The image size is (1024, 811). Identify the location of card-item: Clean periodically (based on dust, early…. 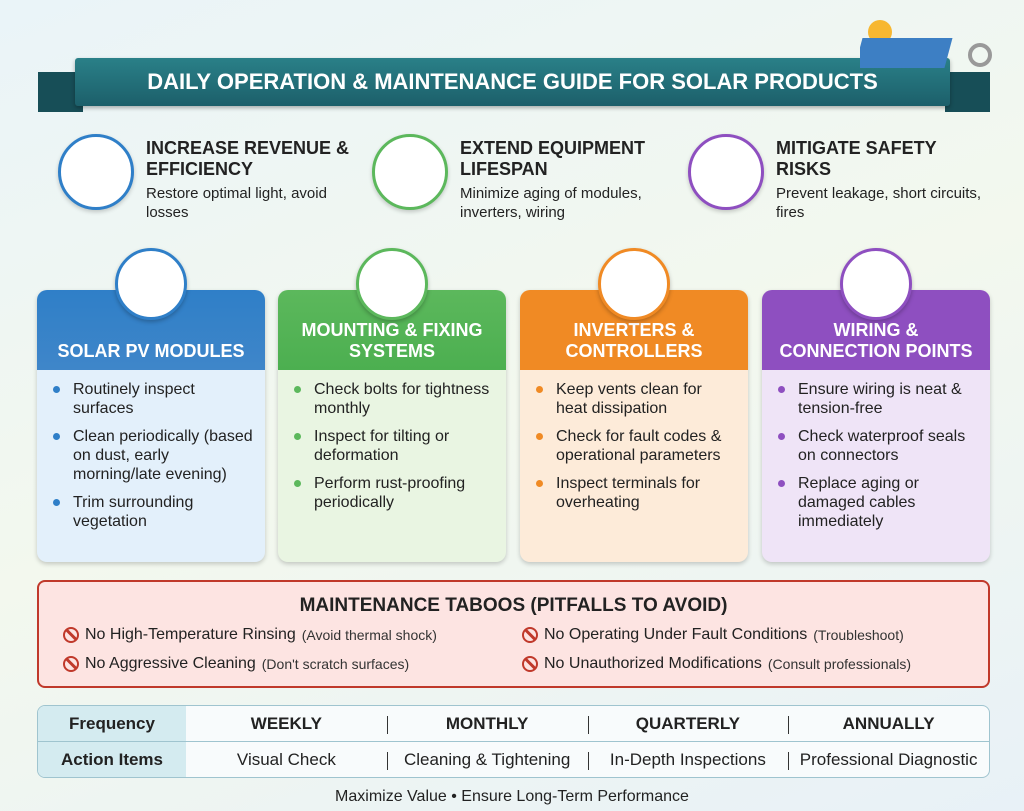
(153, 455).